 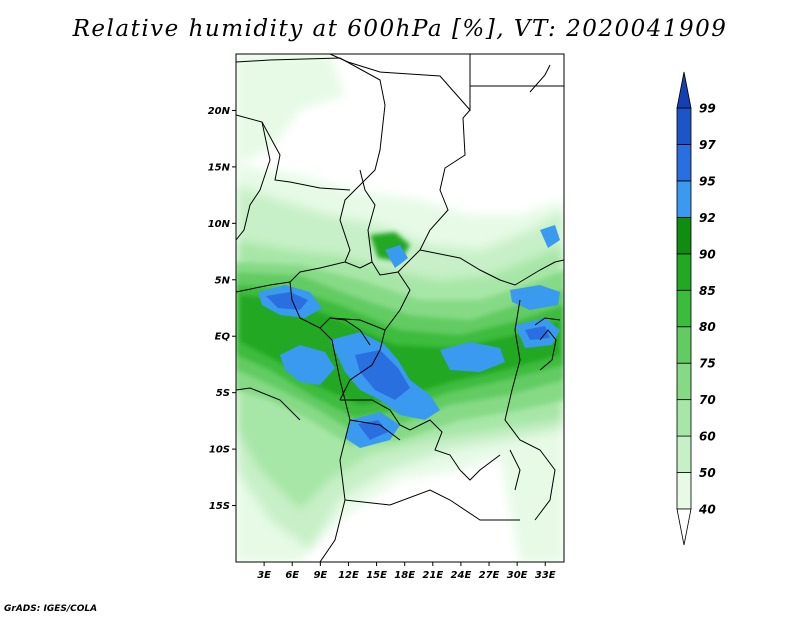 I want to click on lat-tick-label: 20N, so click(x=219, y=111).